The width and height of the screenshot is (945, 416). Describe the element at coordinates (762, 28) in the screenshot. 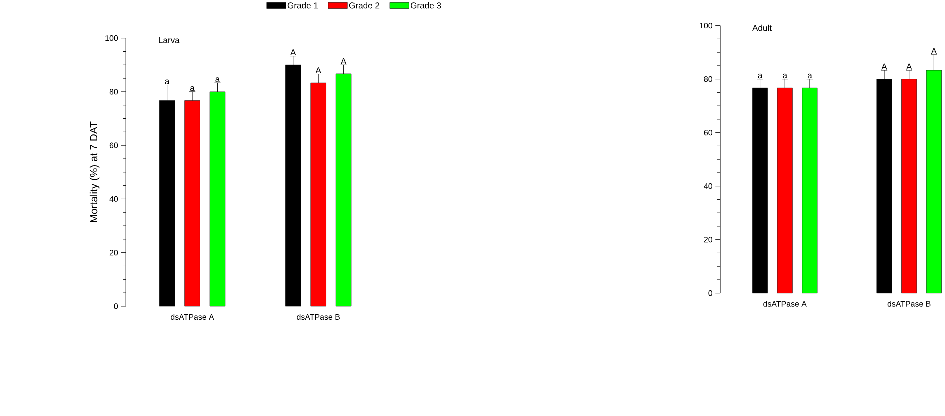

I see `chart-title: Adult` at that location.